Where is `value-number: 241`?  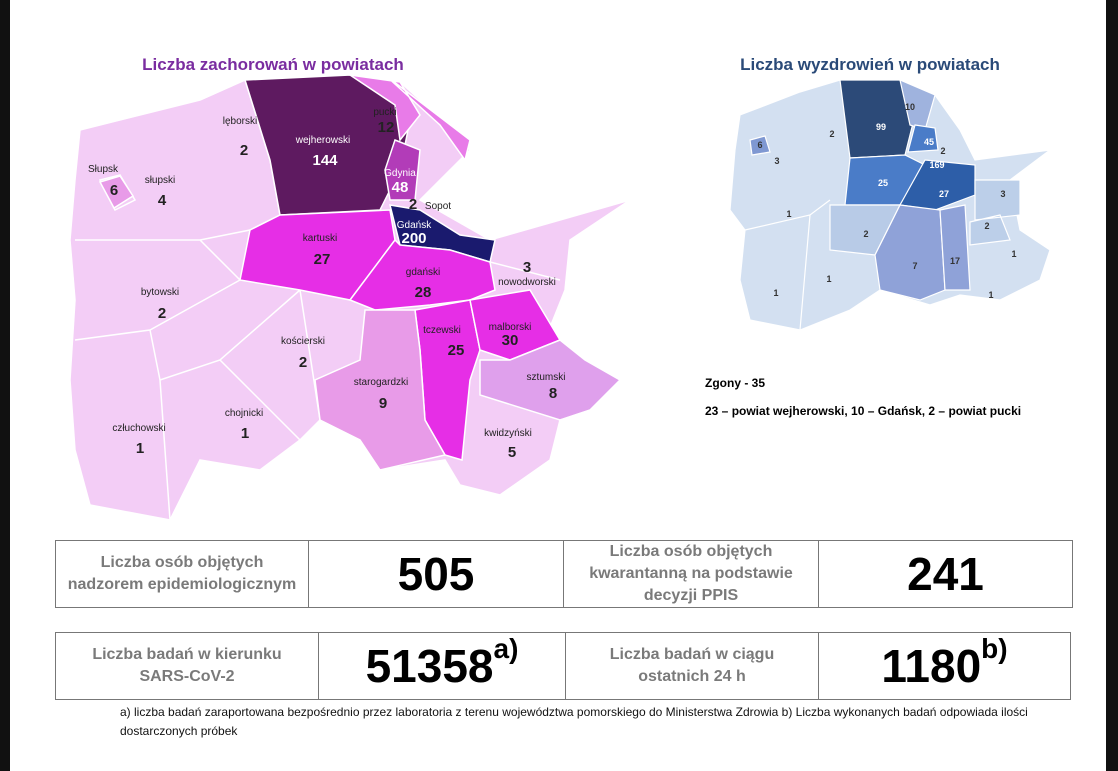
value-number: 241 is located at coordinates (945, 574).